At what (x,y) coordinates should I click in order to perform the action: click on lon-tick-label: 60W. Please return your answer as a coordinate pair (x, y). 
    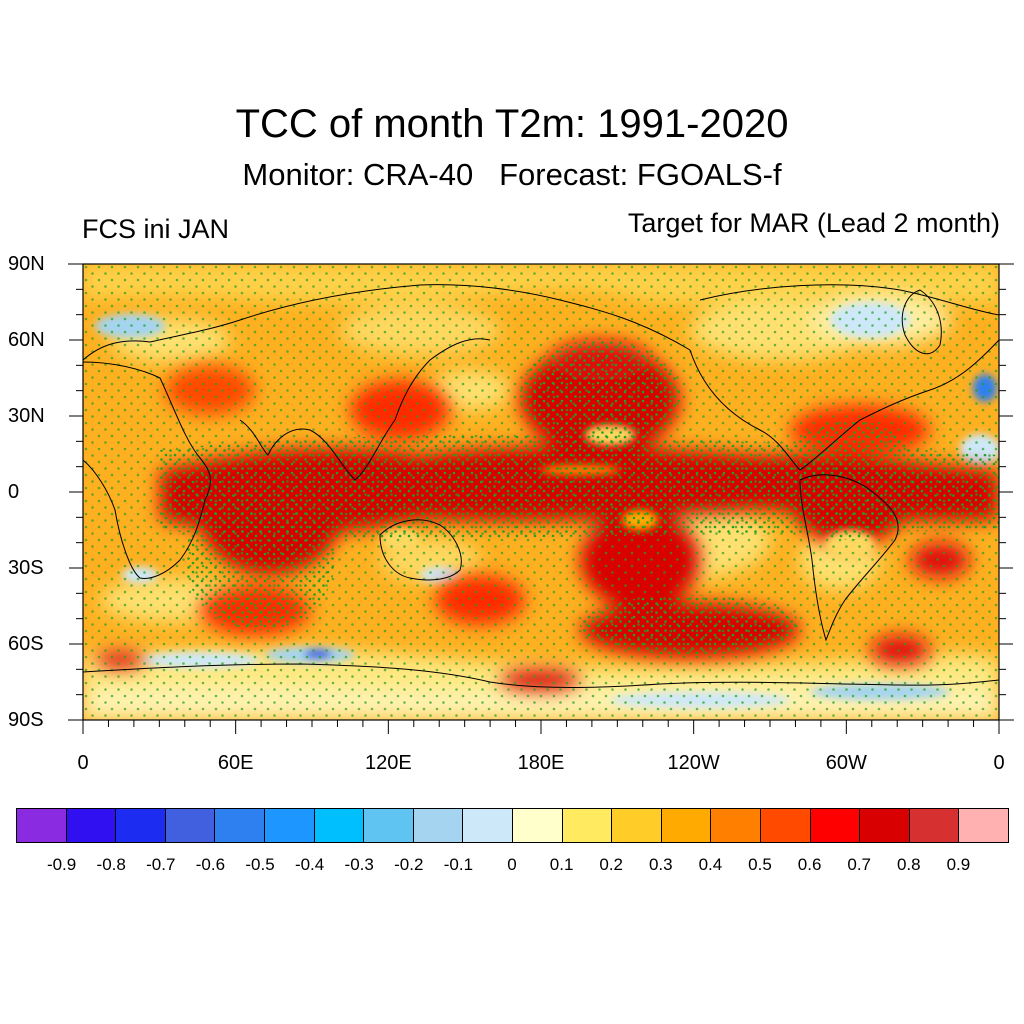
    Looking at the image, I should click on (846, 763).